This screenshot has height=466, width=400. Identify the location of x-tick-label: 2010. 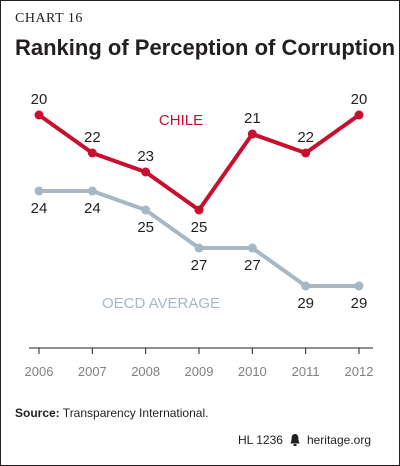
(252, 371).